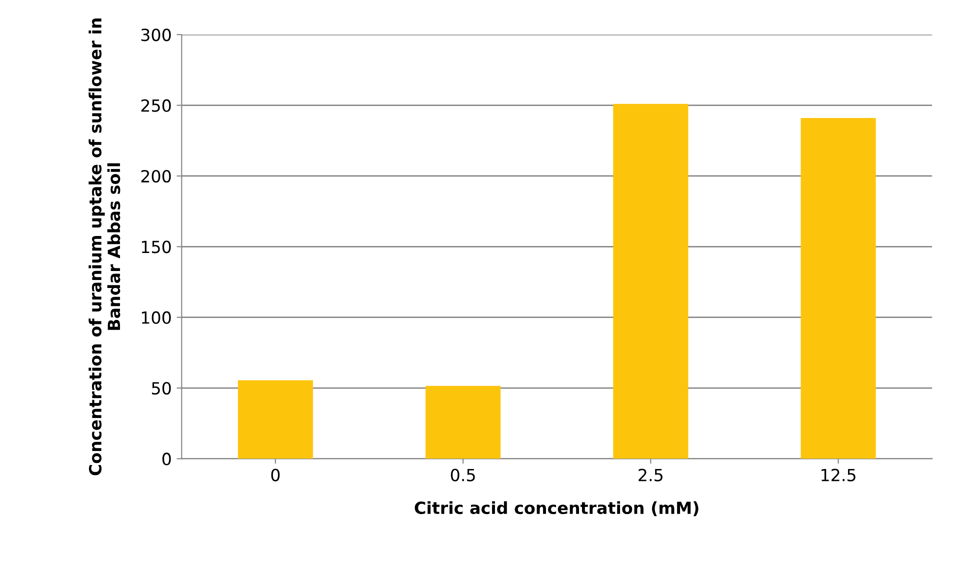  What do you see at coordinates (462, 475) in the screenshot?
I see `x-tick-label: 0.5` at bounding box center [462, 475].